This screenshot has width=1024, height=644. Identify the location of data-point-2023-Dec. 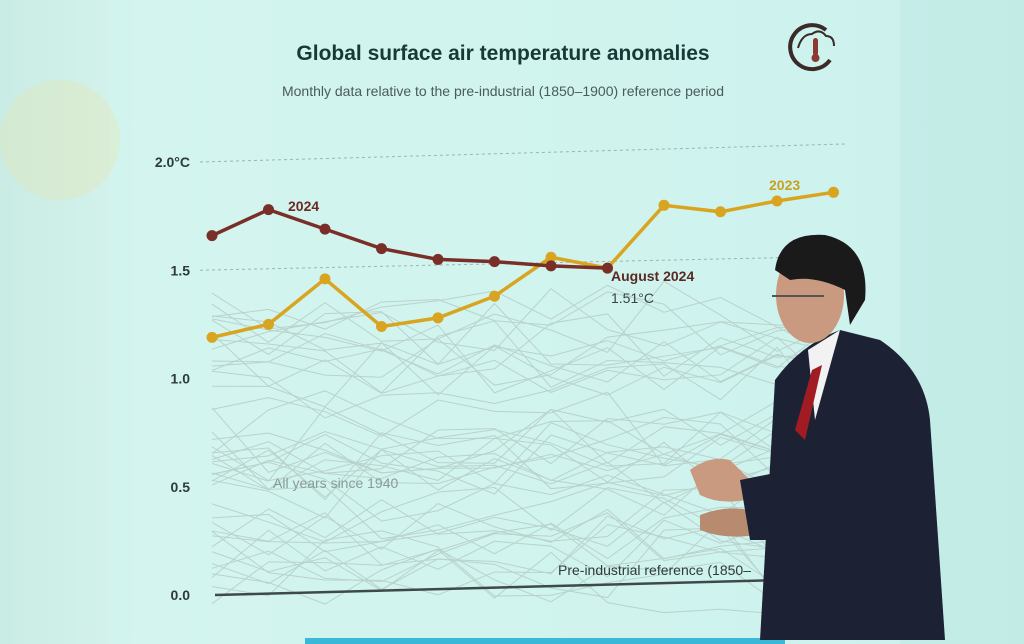
(833, 192).